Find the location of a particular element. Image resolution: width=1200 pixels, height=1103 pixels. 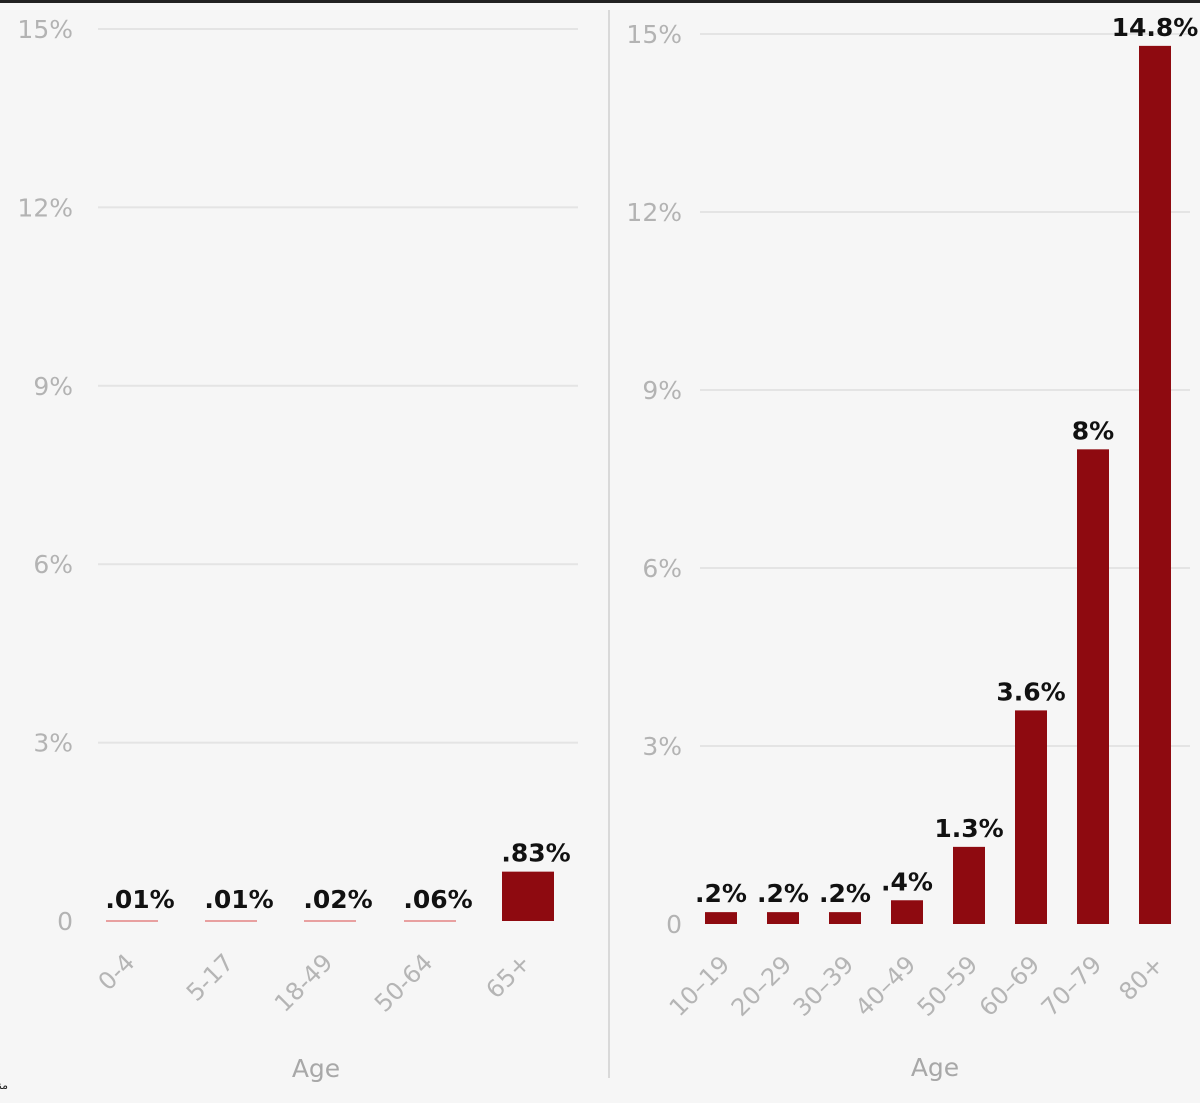

right-x-tick-label: 70–79 is located at coordinates (1071, 985).